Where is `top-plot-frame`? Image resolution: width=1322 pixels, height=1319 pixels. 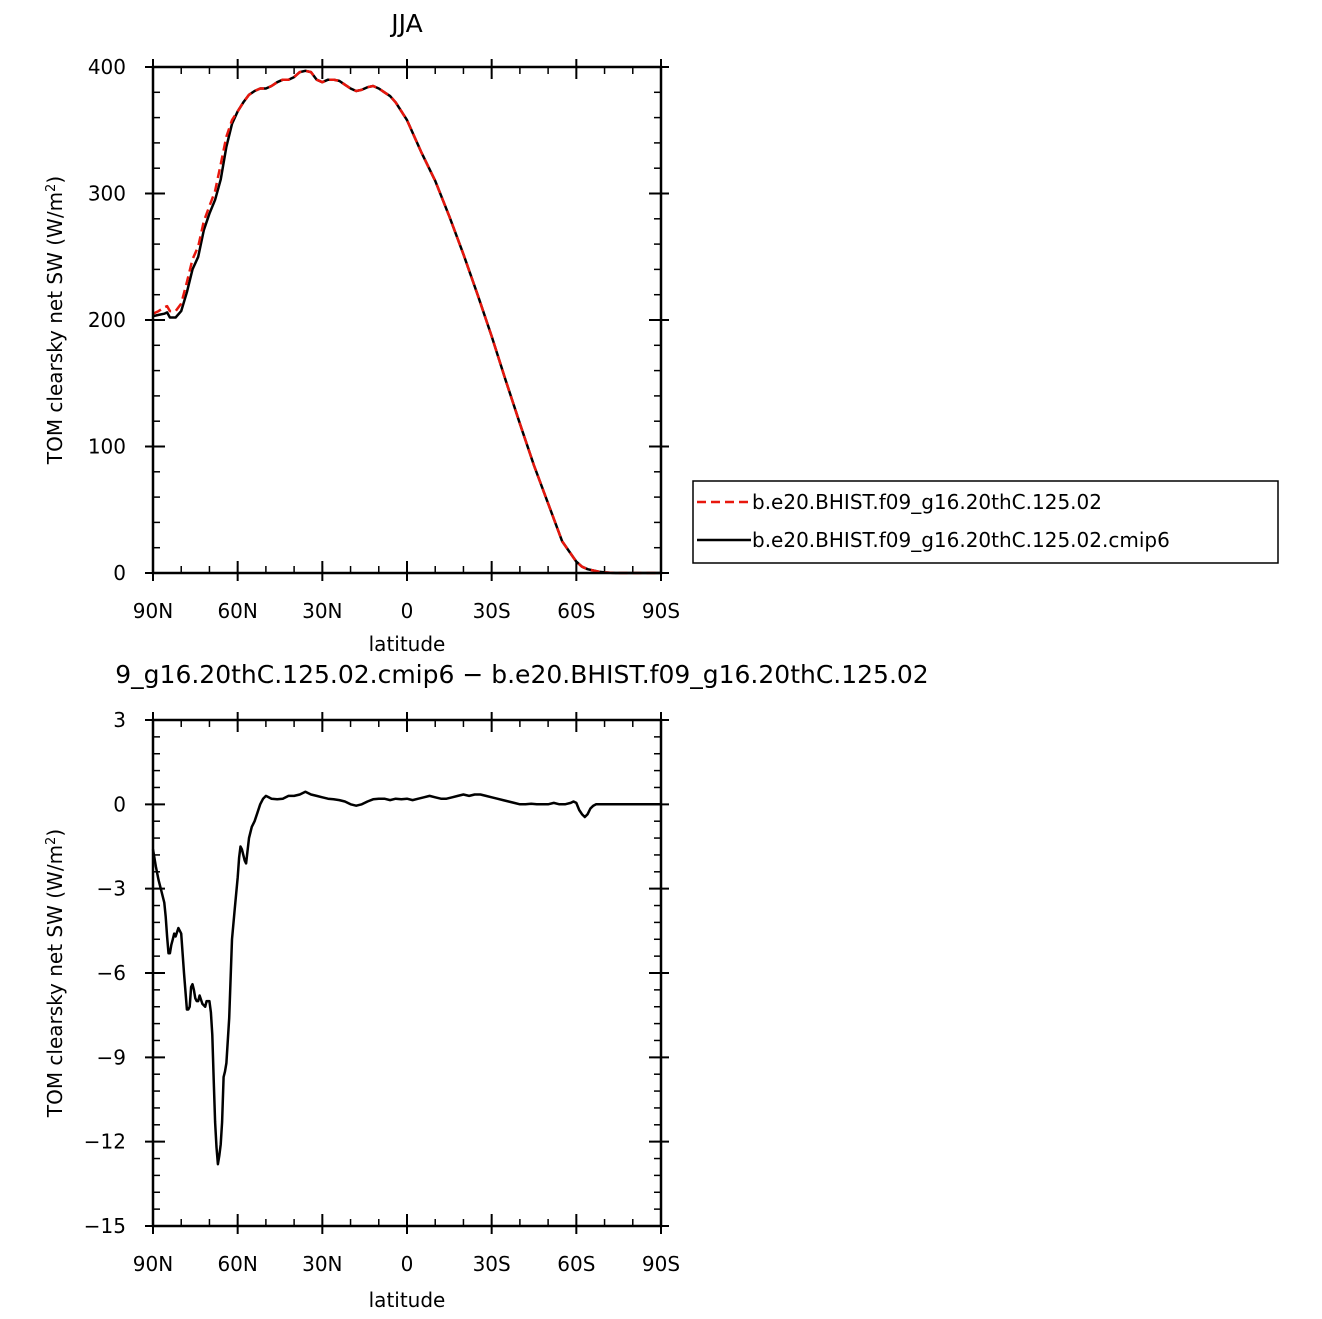
top-plot-frame is located at coordinates (407, 320).